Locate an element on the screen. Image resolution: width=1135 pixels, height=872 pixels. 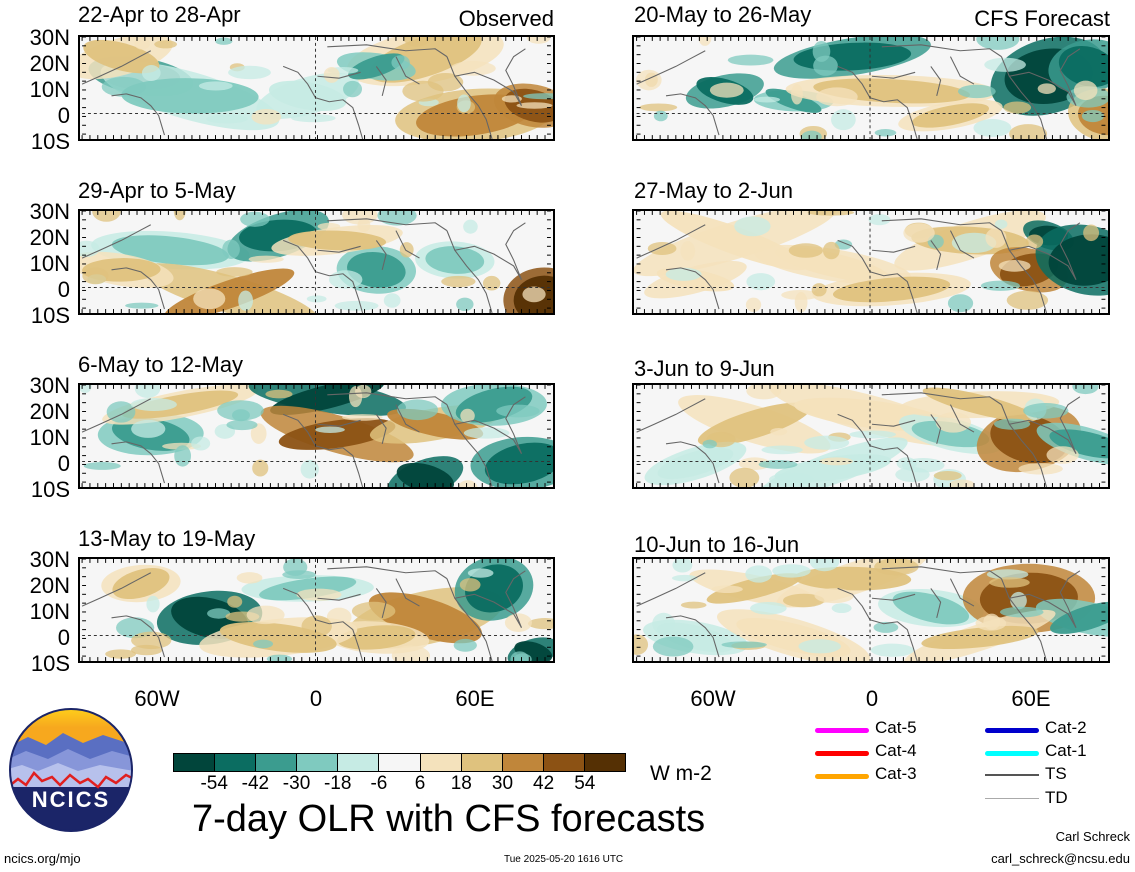
footer-url: ncics.org/mjo is located at coordinates (42, 858).